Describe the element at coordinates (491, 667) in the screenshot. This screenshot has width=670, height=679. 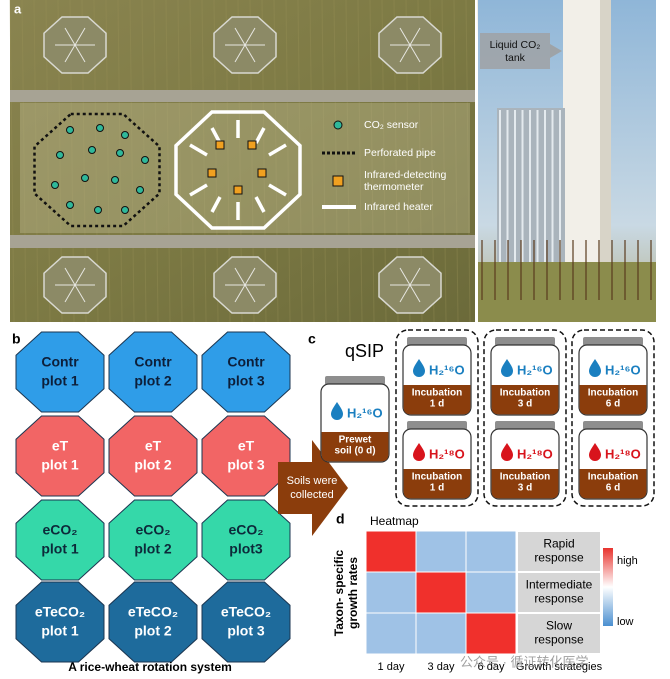
I see `x-label: 6 day` at that location.